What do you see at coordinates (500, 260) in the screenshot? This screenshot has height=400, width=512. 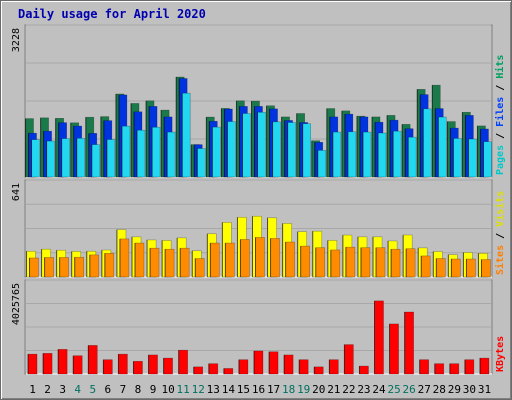 I see `axis-label-sites: Sites` at bounding box center [500, 260].